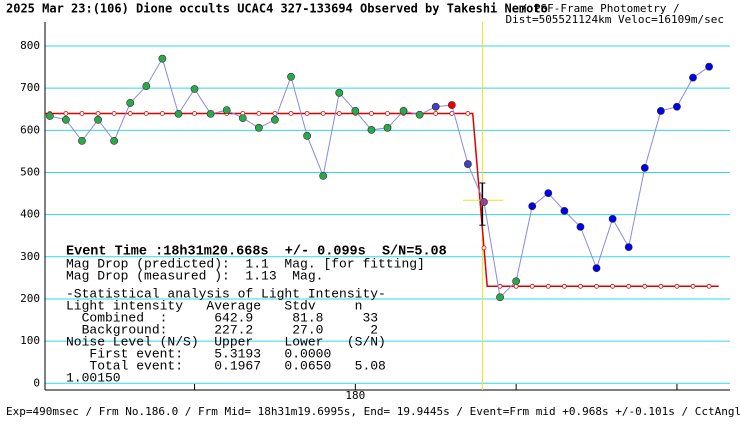  I want to click on annotation: Combined : 642.9 81.8 33, so click(222, 317).